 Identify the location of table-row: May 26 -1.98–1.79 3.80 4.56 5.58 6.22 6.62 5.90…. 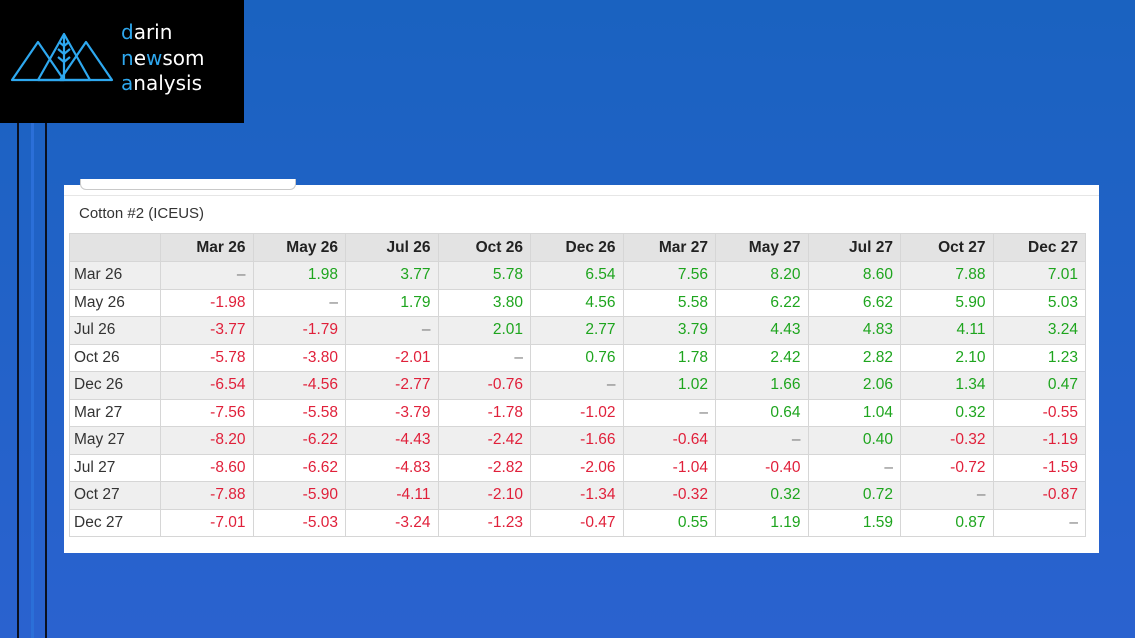
(577, 302).